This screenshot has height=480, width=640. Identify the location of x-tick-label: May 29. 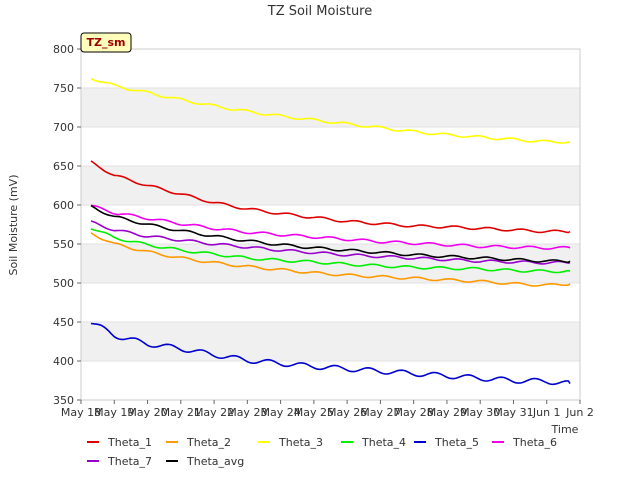
(447, 412).